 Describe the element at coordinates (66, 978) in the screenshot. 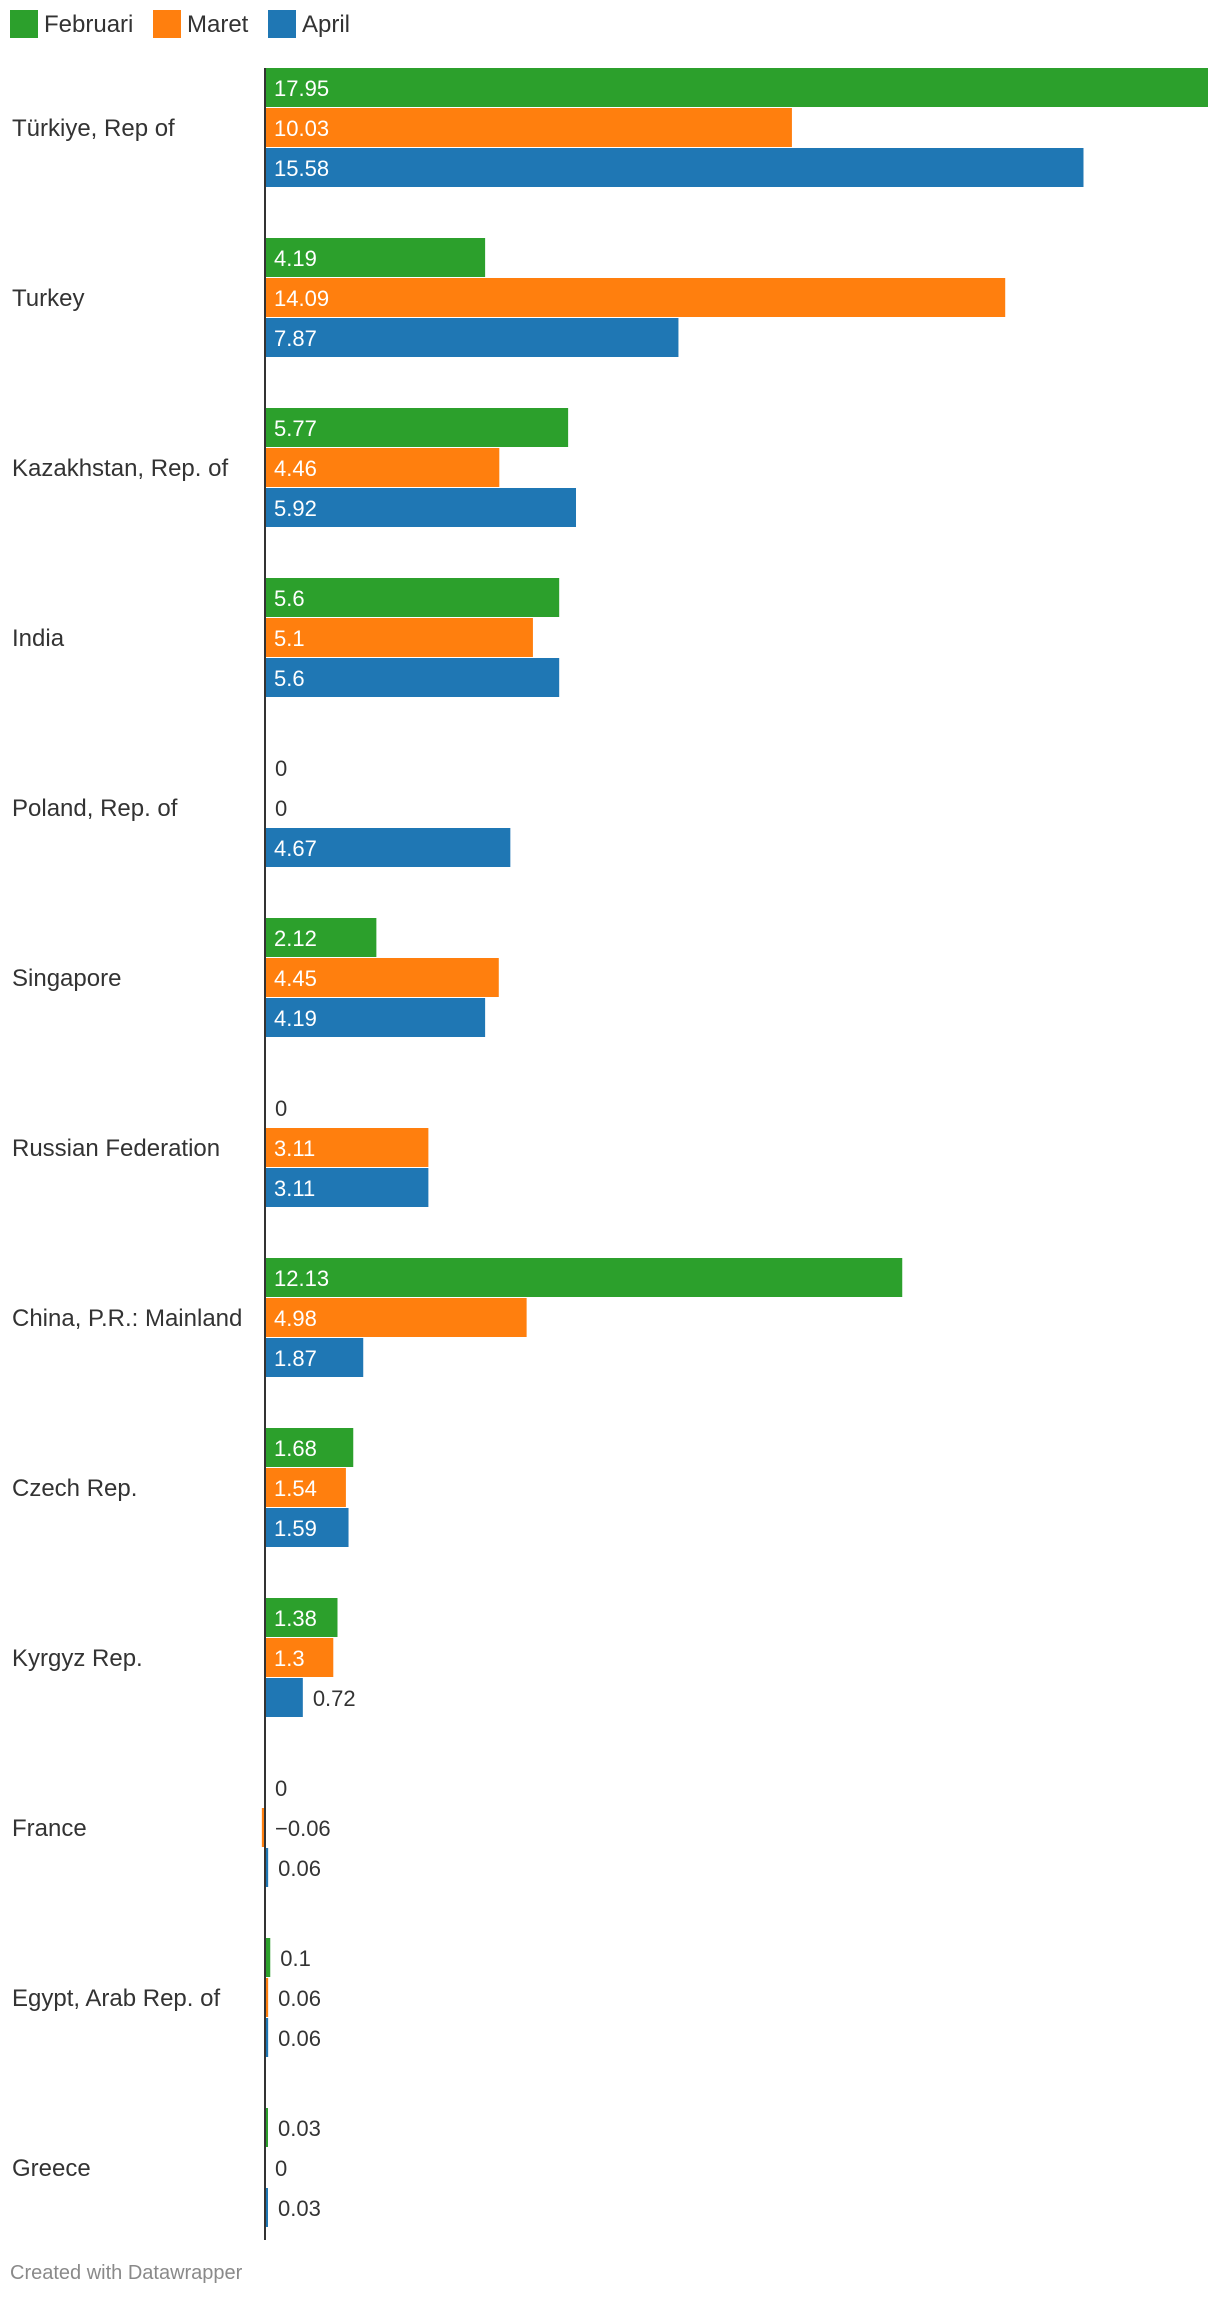

I see `category-label: Singapore` at that location.